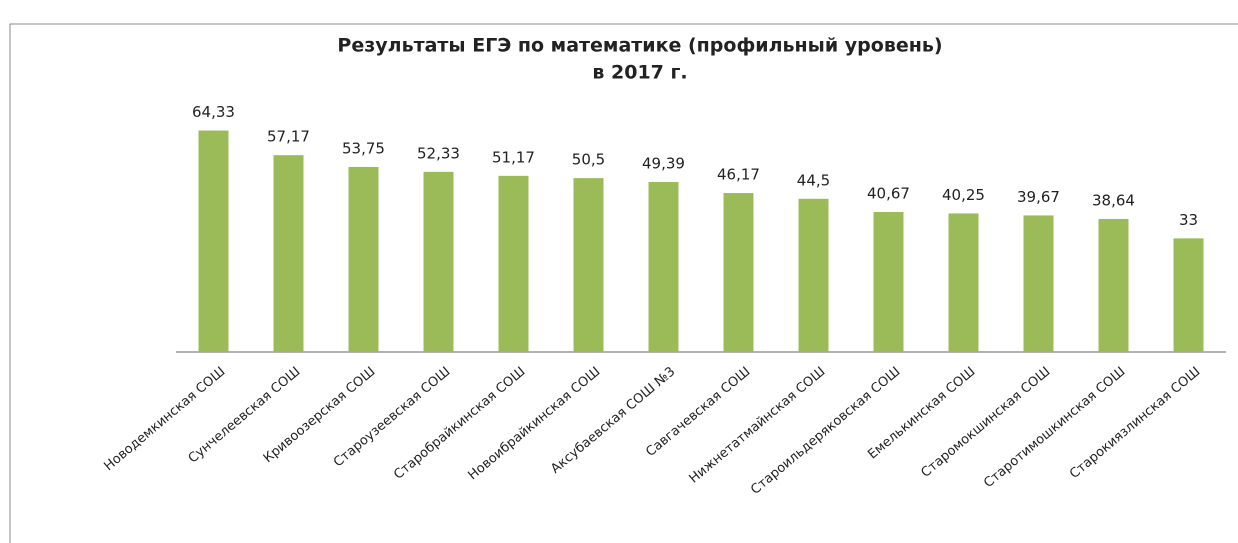 The height and width of the screenshot is (543, 1238). Describe the element at coordinates (164, 419) in the screenshot. I see `x-tick-label: Новодемкинская СОШ` at that location.